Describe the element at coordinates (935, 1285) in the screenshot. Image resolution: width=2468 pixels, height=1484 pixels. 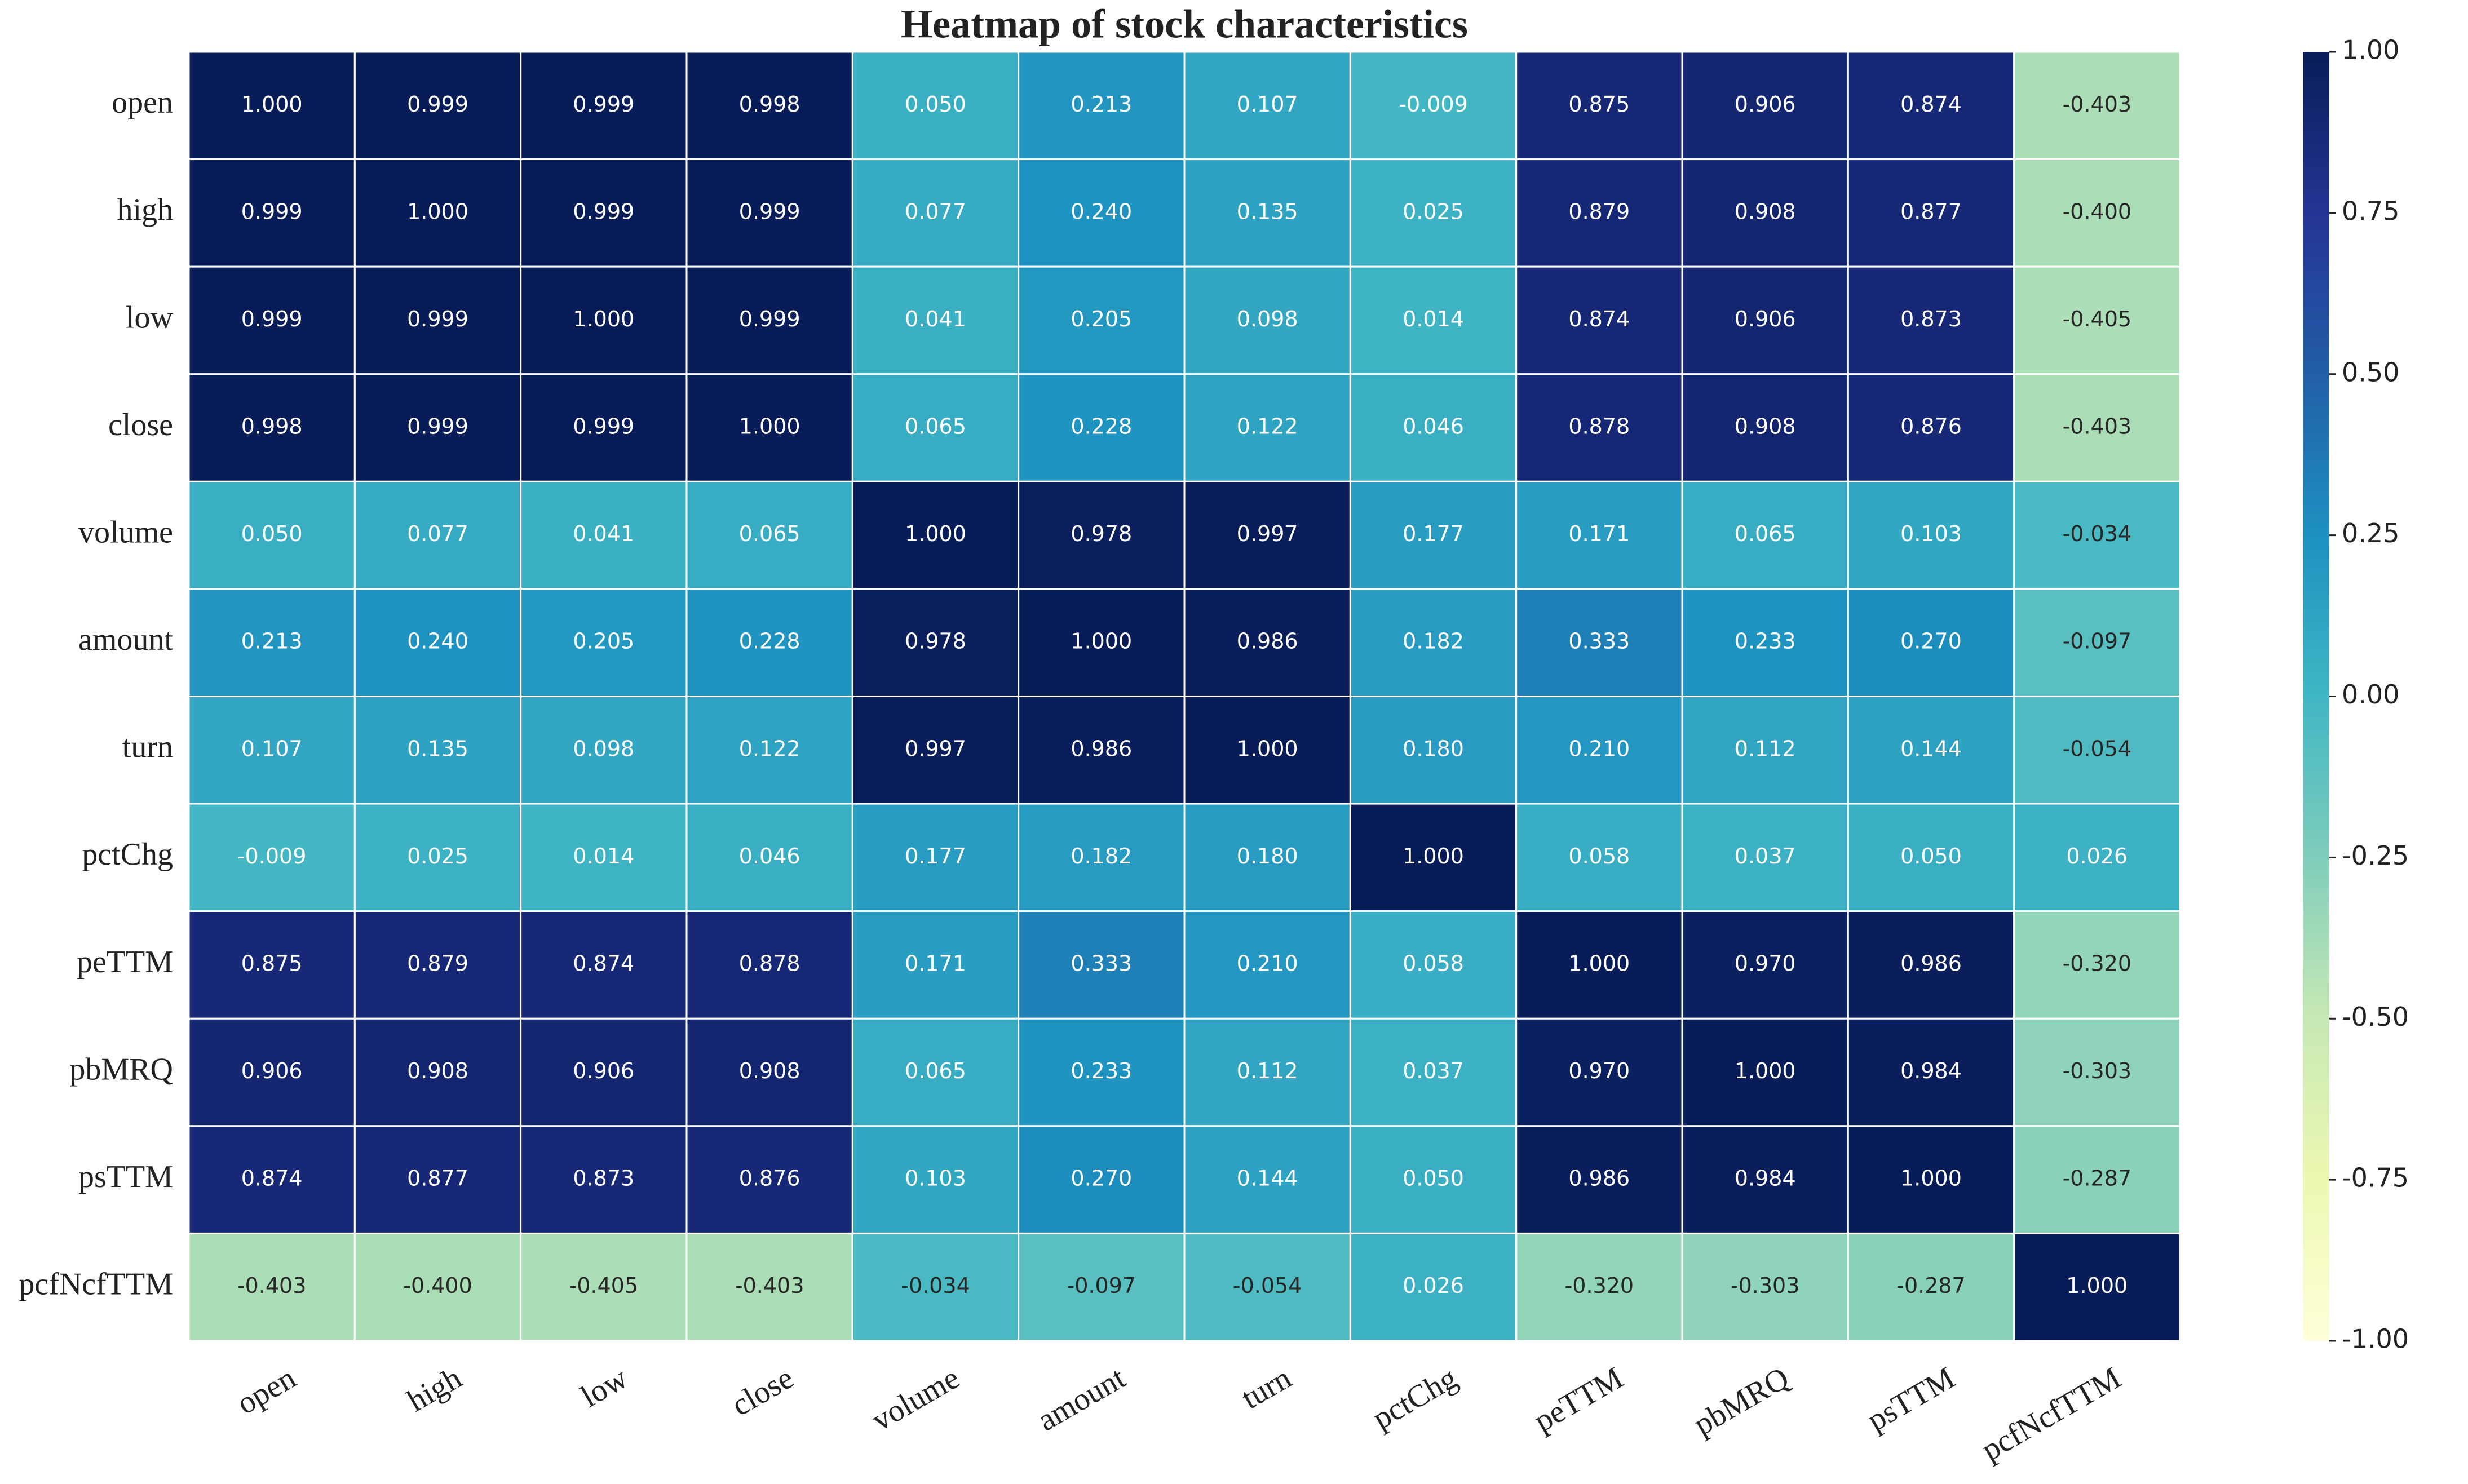
I see `cell-label: -0.034` at that location.